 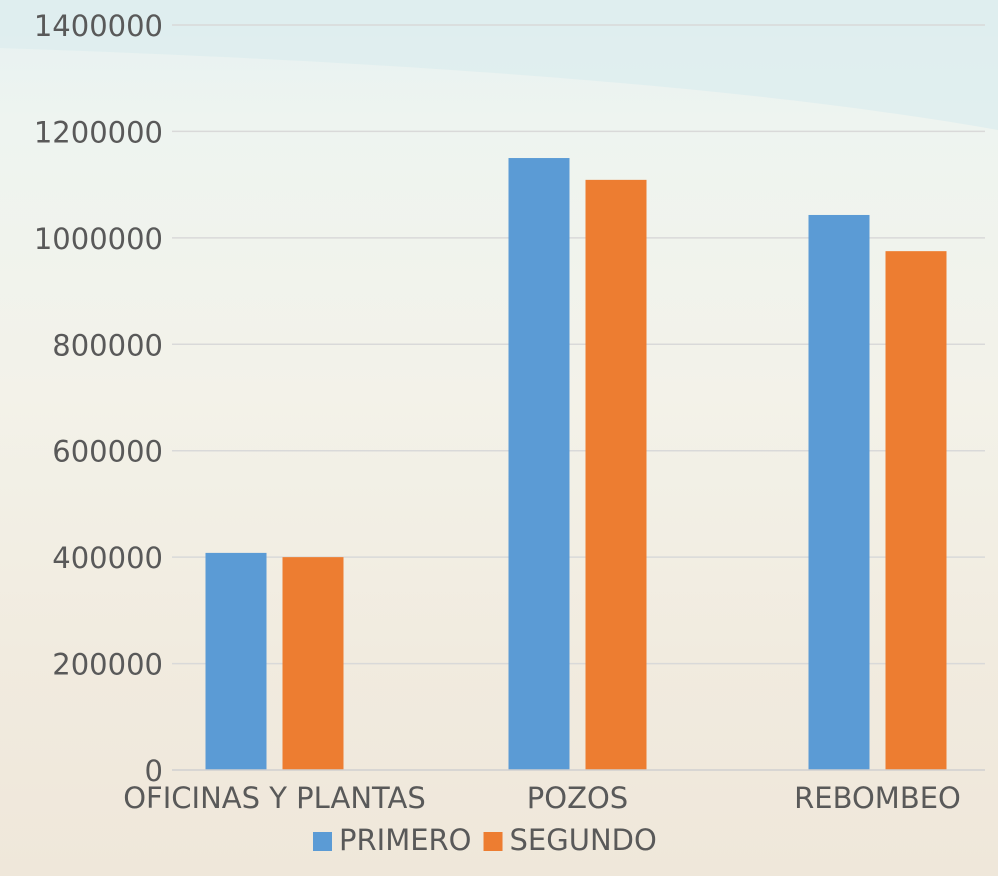 I want to click on legend-swatch-primero, so click(x=322, y=841).